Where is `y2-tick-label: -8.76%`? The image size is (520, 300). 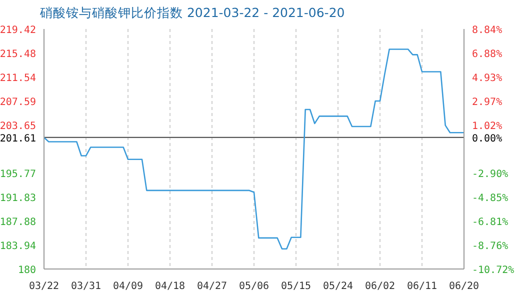 y2-tick-label: -8.76% is located at coordinates (490, 246).